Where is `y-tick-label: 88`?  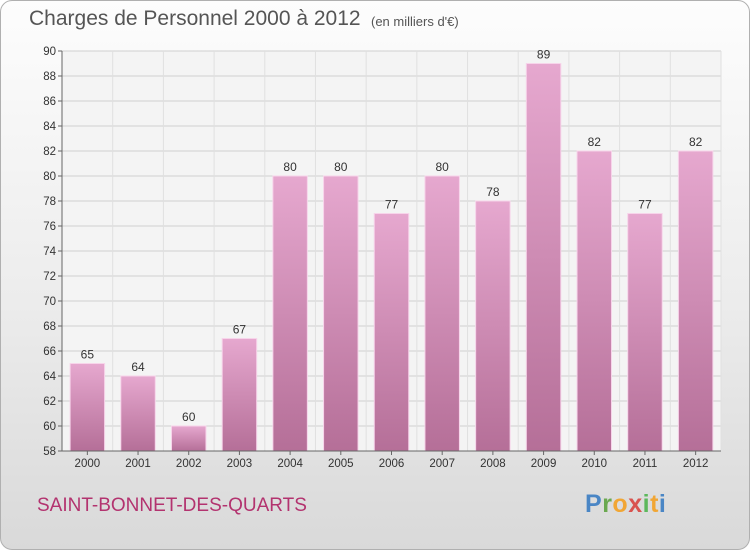 y-tick-label: 88 is located at coordinates (49, 77).